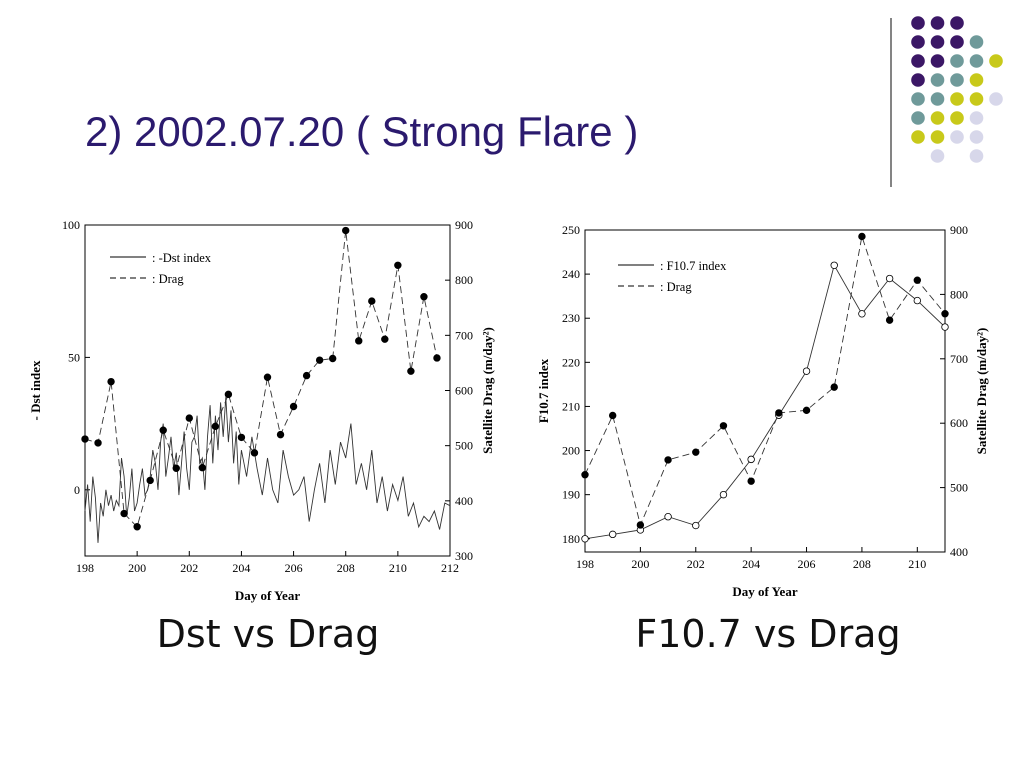 The image size is (1024, 768). Describe the element at coordinates (74, 357) in the screenshot. I see `y-tick-label: 50` at that location.